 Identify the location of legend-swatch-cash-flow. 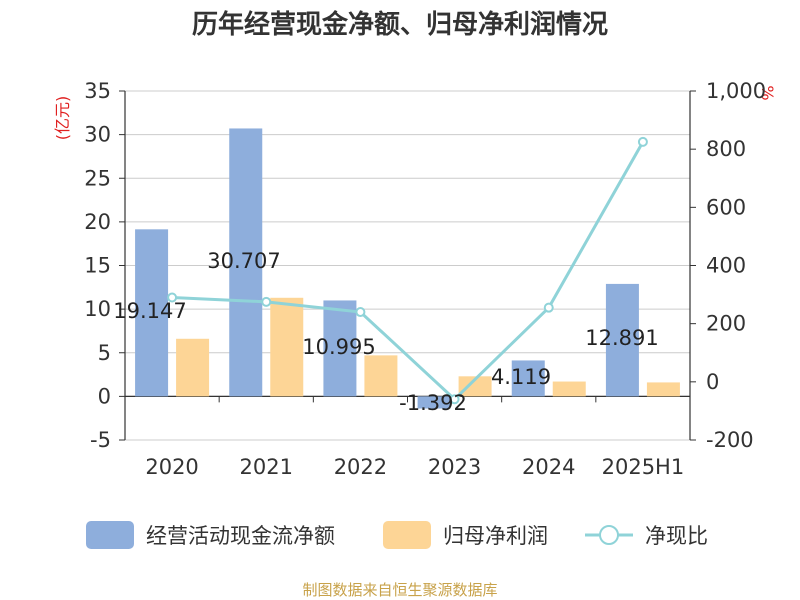
(110, 535).